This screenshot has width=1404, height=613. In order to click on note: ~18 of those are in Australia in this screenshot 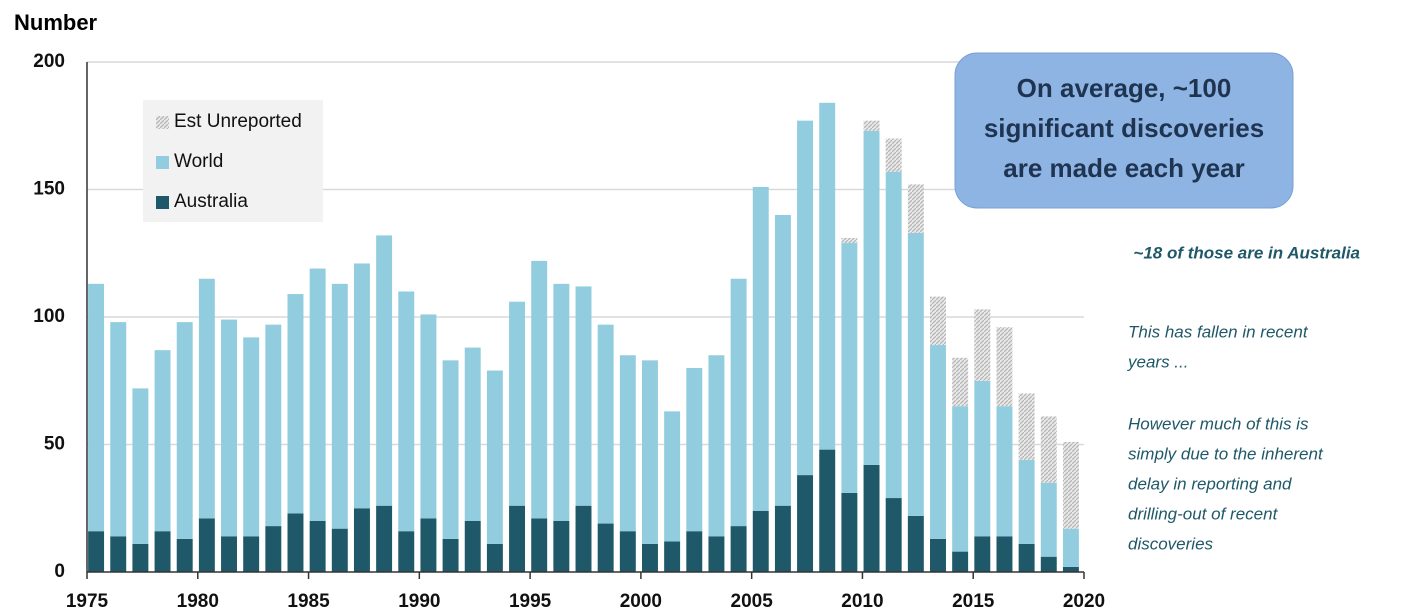, I will do `click(1246, 252)`.